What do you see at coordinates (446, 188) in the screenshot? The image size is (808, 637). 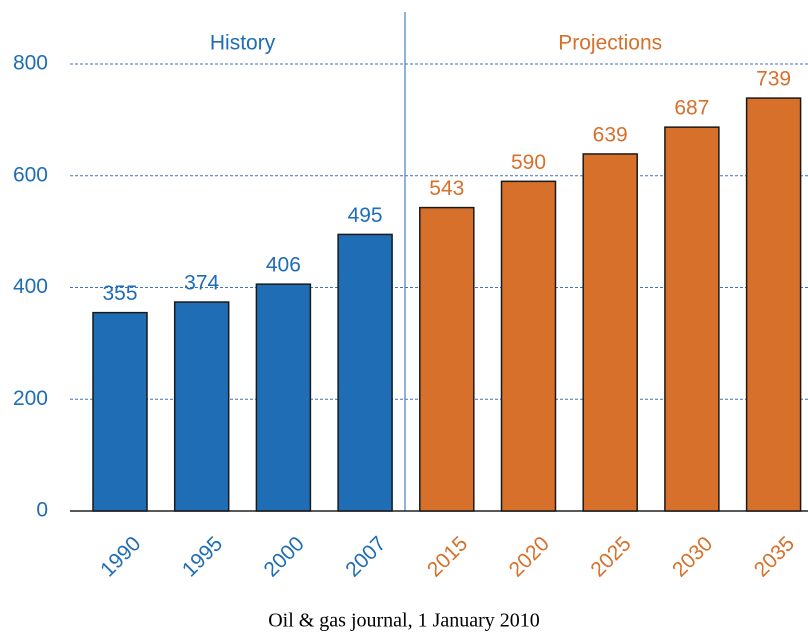 I see `data-label: 543` at bounding box center [446, 188].